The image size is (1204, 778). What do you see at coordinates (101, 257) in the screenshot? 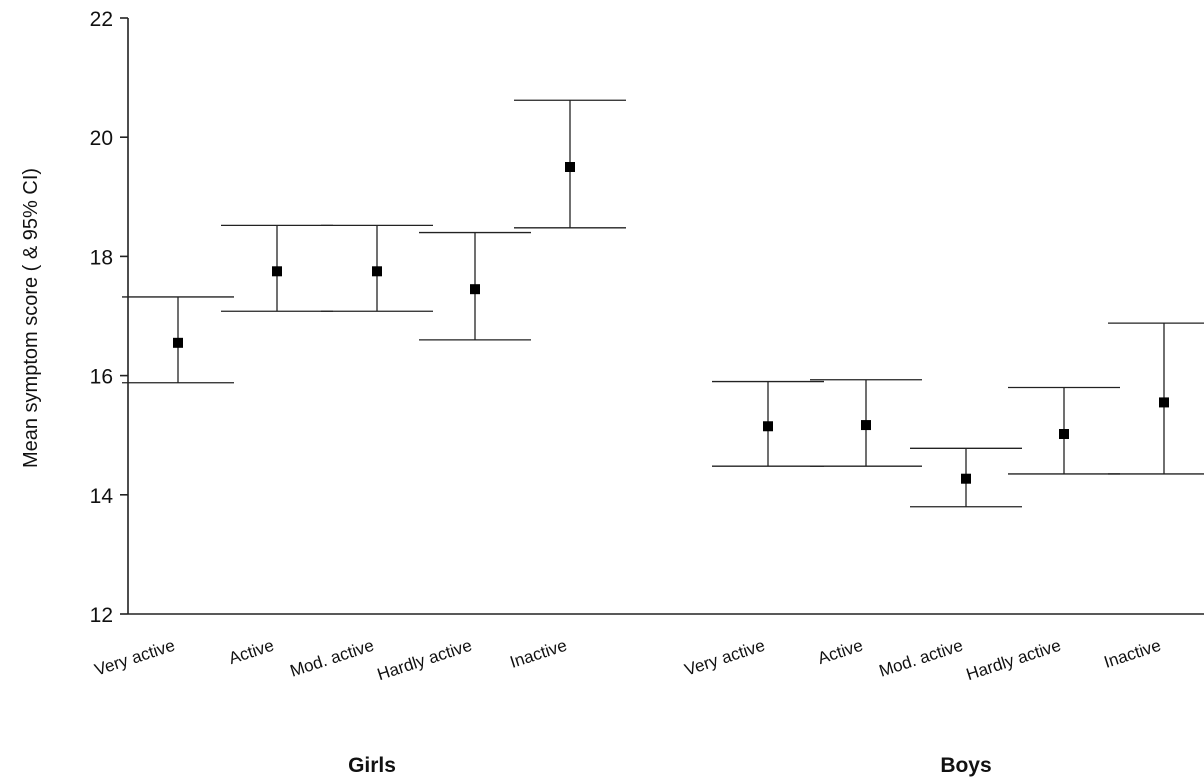
I see `y-tick-label: 18` at bounding box center [101, 257].